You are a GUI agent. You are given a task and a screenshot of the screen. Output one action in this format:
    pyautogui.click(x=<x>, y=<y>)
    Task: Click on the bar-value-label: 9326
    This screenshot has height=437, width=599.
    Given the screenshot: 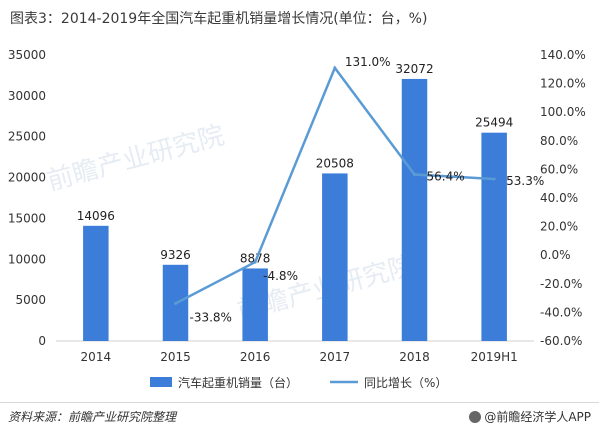 What is the action you would take?
    pyautogui.click(x=175, y=255)
    